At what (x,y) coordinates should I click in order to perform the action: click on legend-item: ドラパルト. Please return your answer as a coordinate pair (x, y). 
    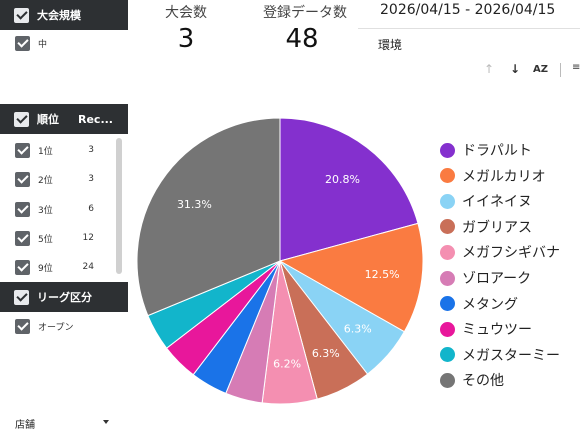
    Looking at the image, I should click on (510, 150).